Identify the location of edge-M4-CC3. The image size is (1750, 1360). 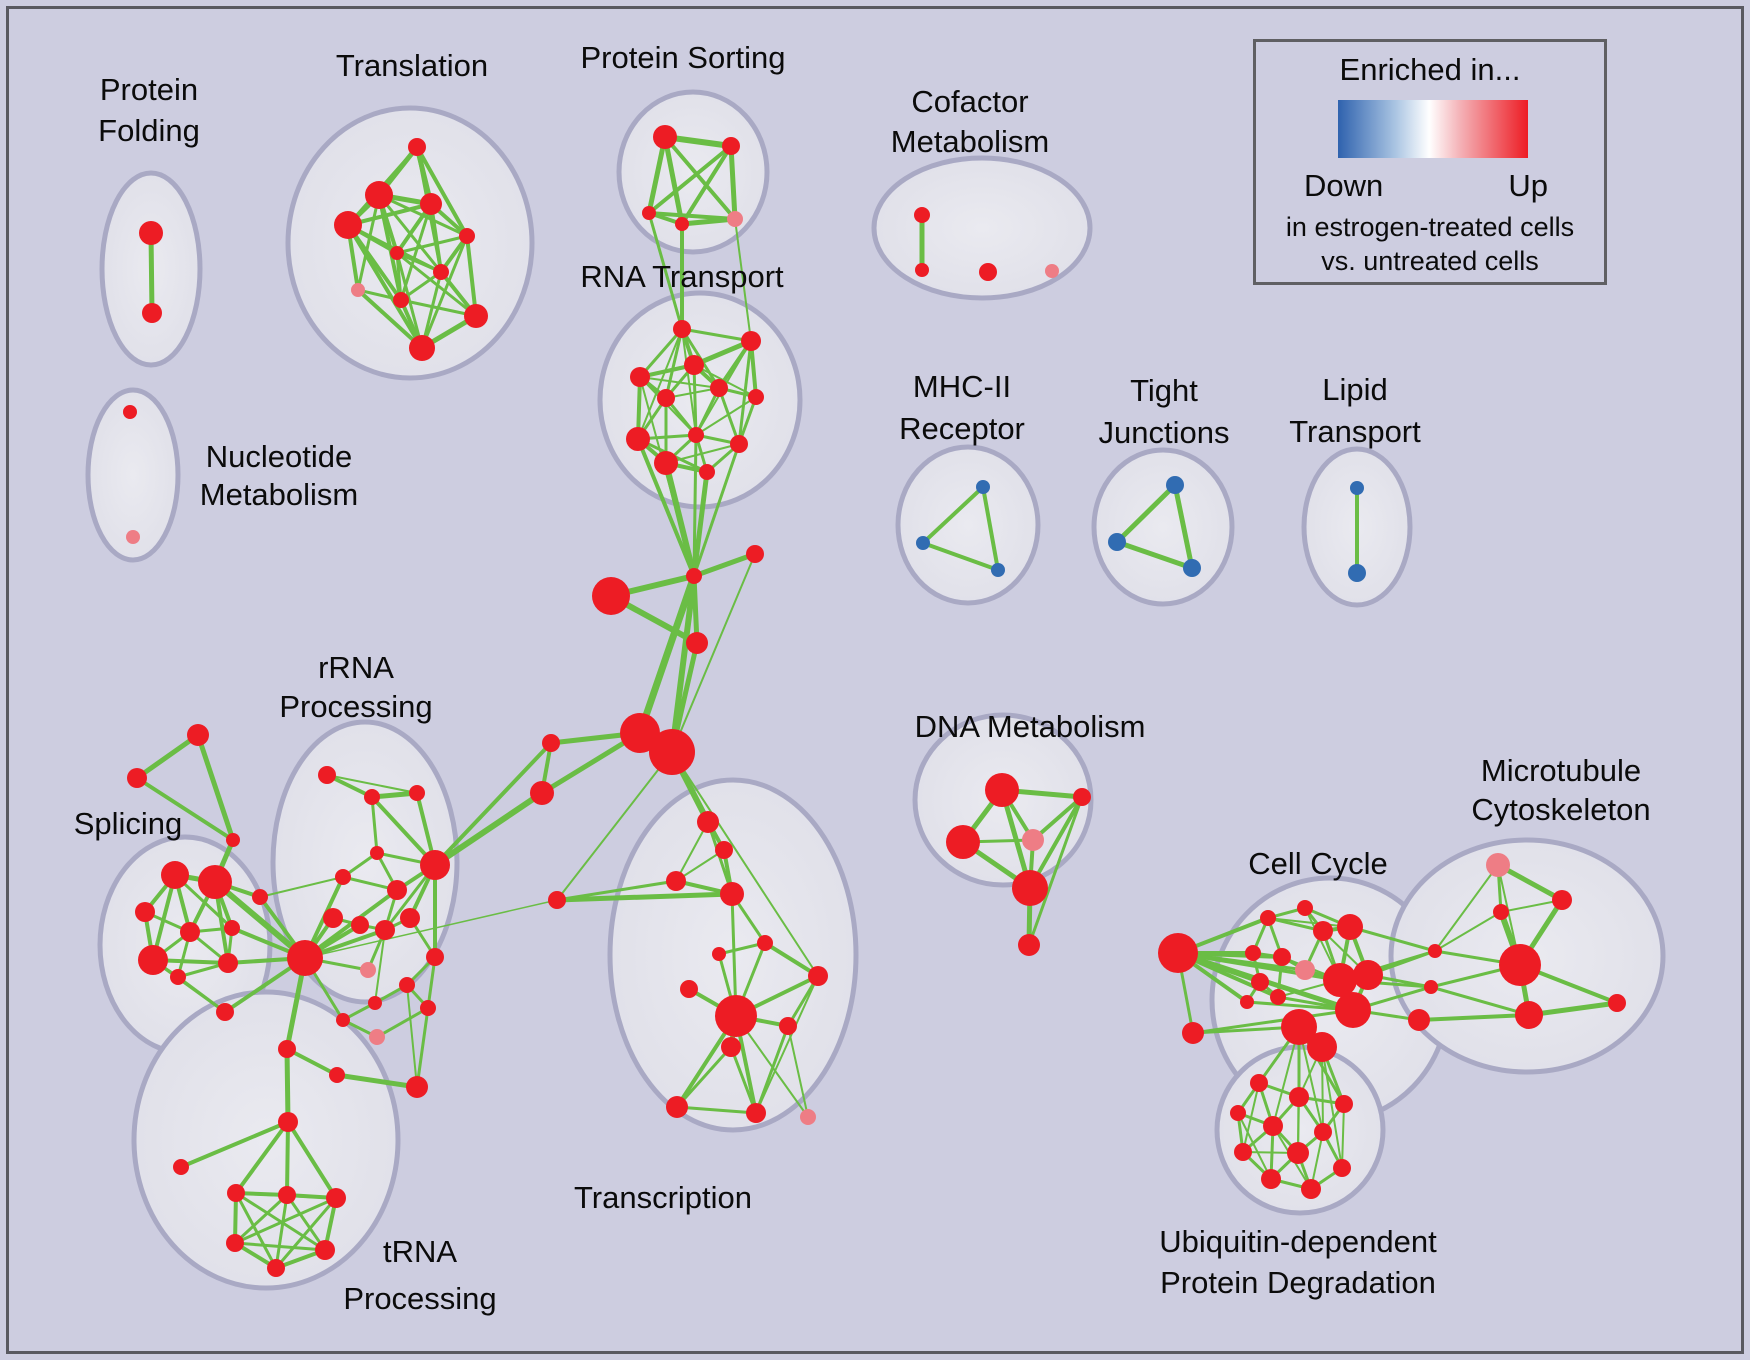
(1474, 1017).